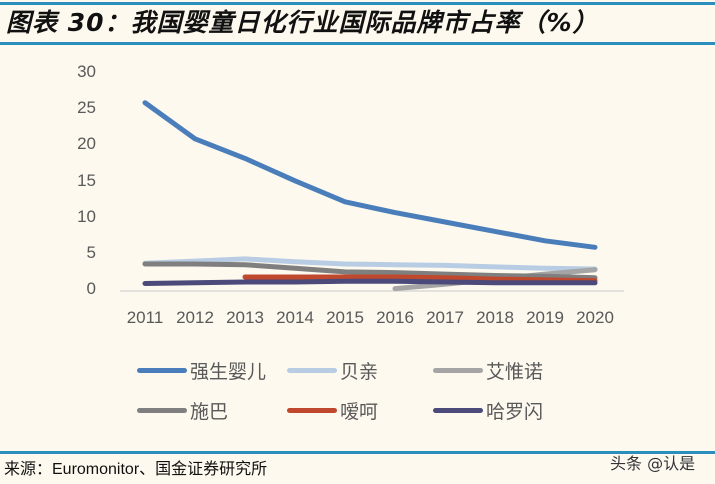 This screenshot has height=484, width=715. What do you see at coordinates (228, 371) in the screenshot?
I see `legend-label: 强生婴儿` at bounding box center [228, 371].